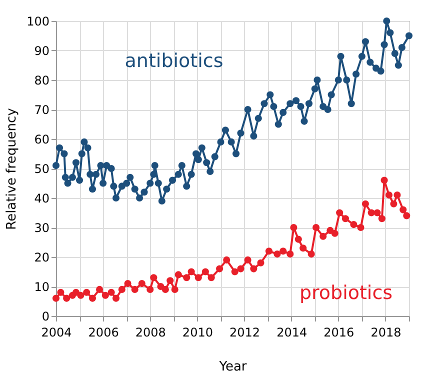  What do you see at coordinates (56, 333) in the screenshot?
I see `x-tick-label: 2004` at bounding box center [56, 333].